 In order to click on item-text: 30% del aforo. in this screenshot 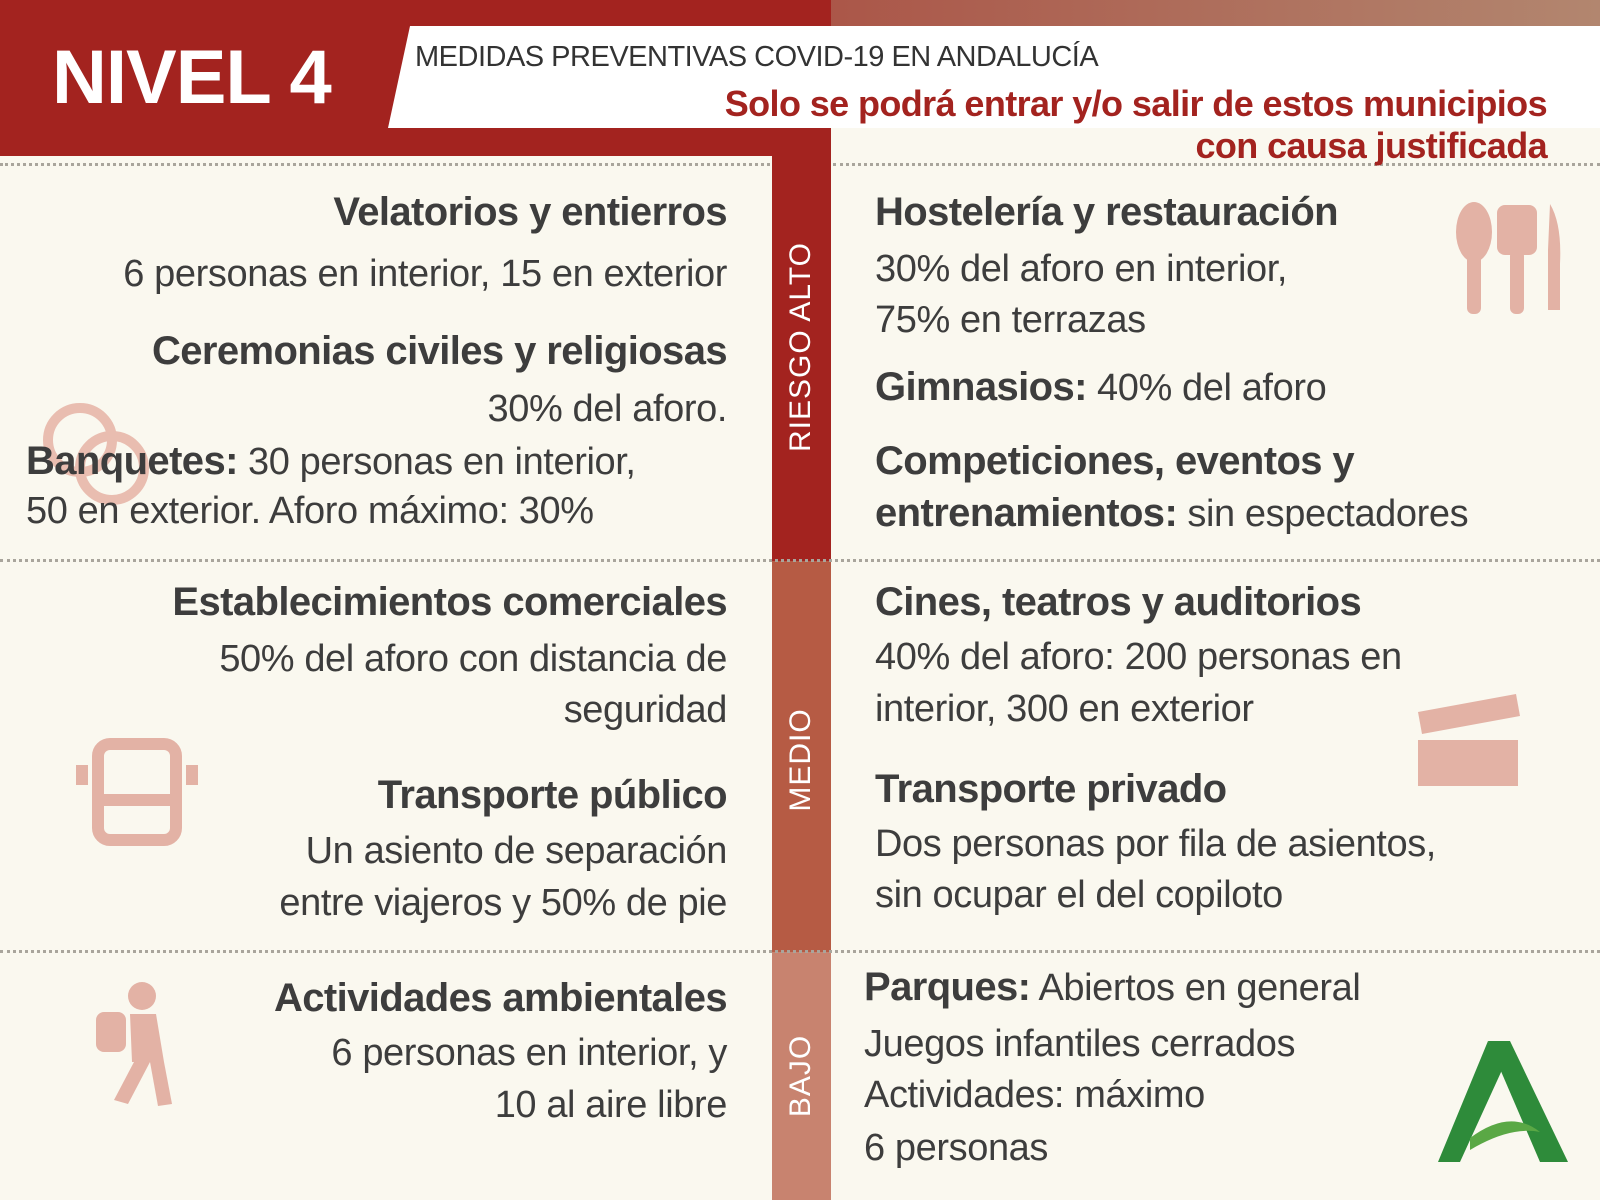, I will do `click(607, 409)`.